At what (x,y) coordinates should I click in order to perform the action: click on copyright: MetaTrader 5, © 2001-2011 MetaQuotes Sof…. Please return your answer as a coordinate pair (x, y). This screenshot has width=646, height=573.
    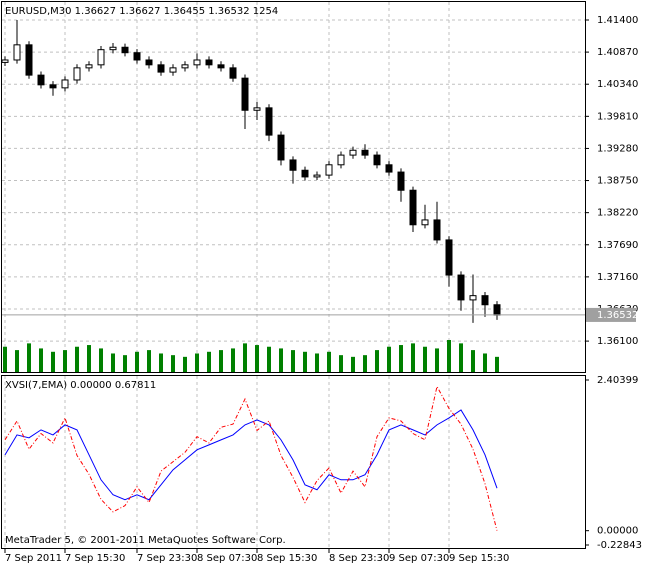
    Looking at the image, I should click on (145, 540).